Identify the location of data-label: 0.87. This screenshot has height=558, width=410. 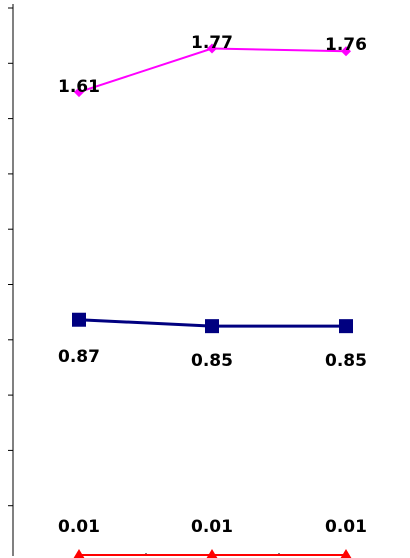
(79, 357).